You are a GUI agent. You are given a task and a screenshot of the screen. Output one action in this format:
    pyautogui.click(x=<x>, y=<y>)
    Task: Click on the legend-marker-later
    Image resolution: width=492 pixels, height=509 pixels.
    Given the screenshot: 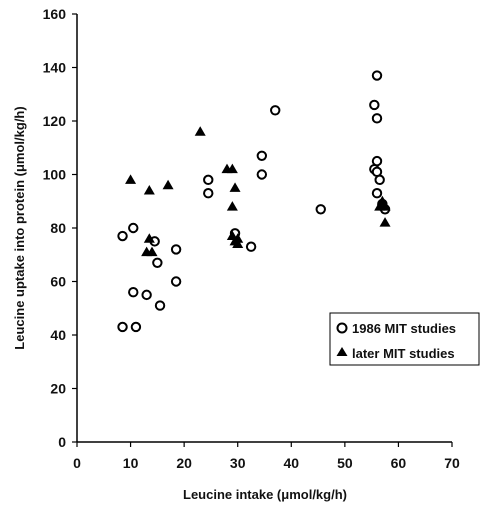 What is the action you would take?
    pyautogui.click(x=342, y=351)
    